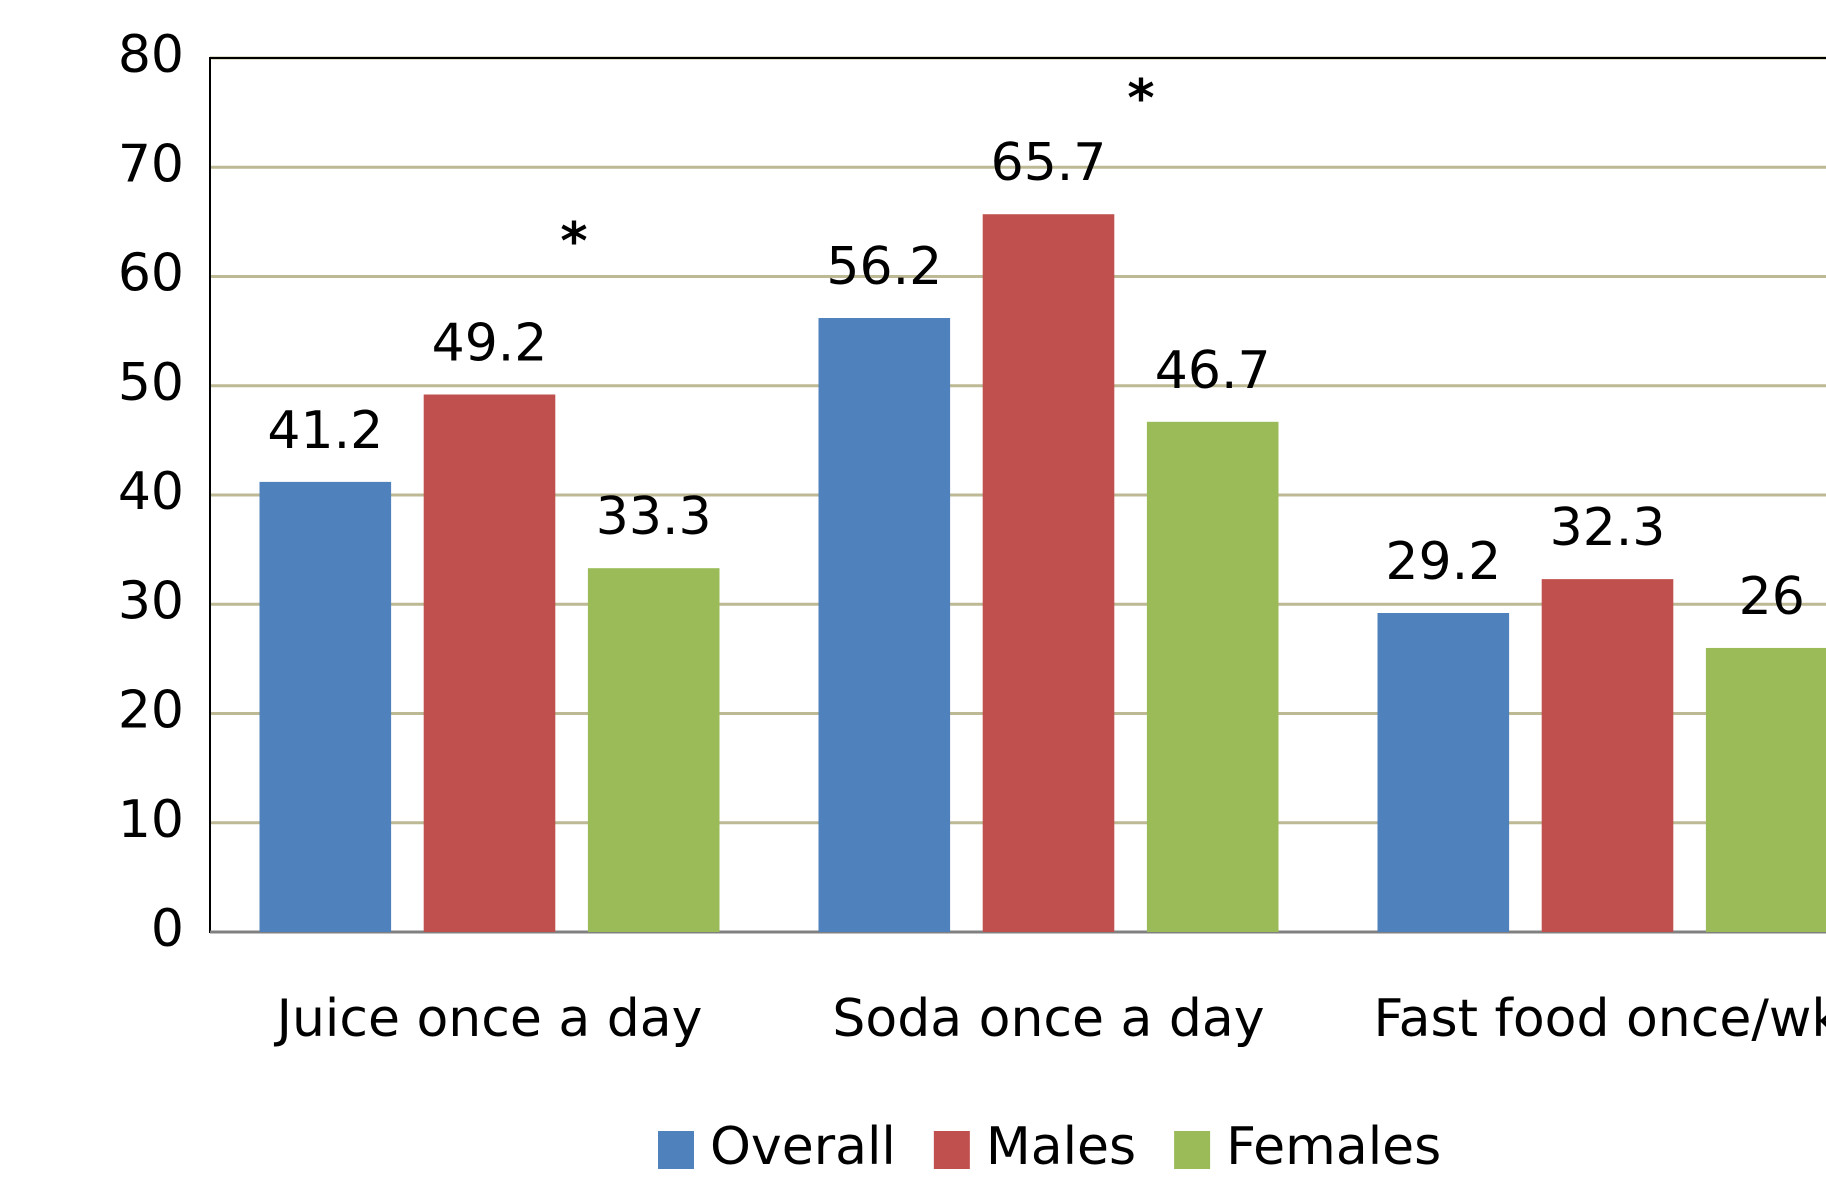  Describe the element at coordinates (1048, 1019) in the screenshot. I see `x-tick-label: Soda once a day` at that location.